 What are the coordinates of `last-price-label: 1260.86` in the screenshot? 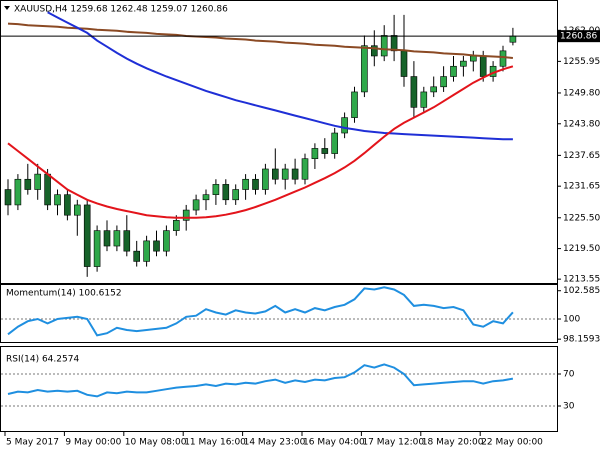 It's located at (578, 37).